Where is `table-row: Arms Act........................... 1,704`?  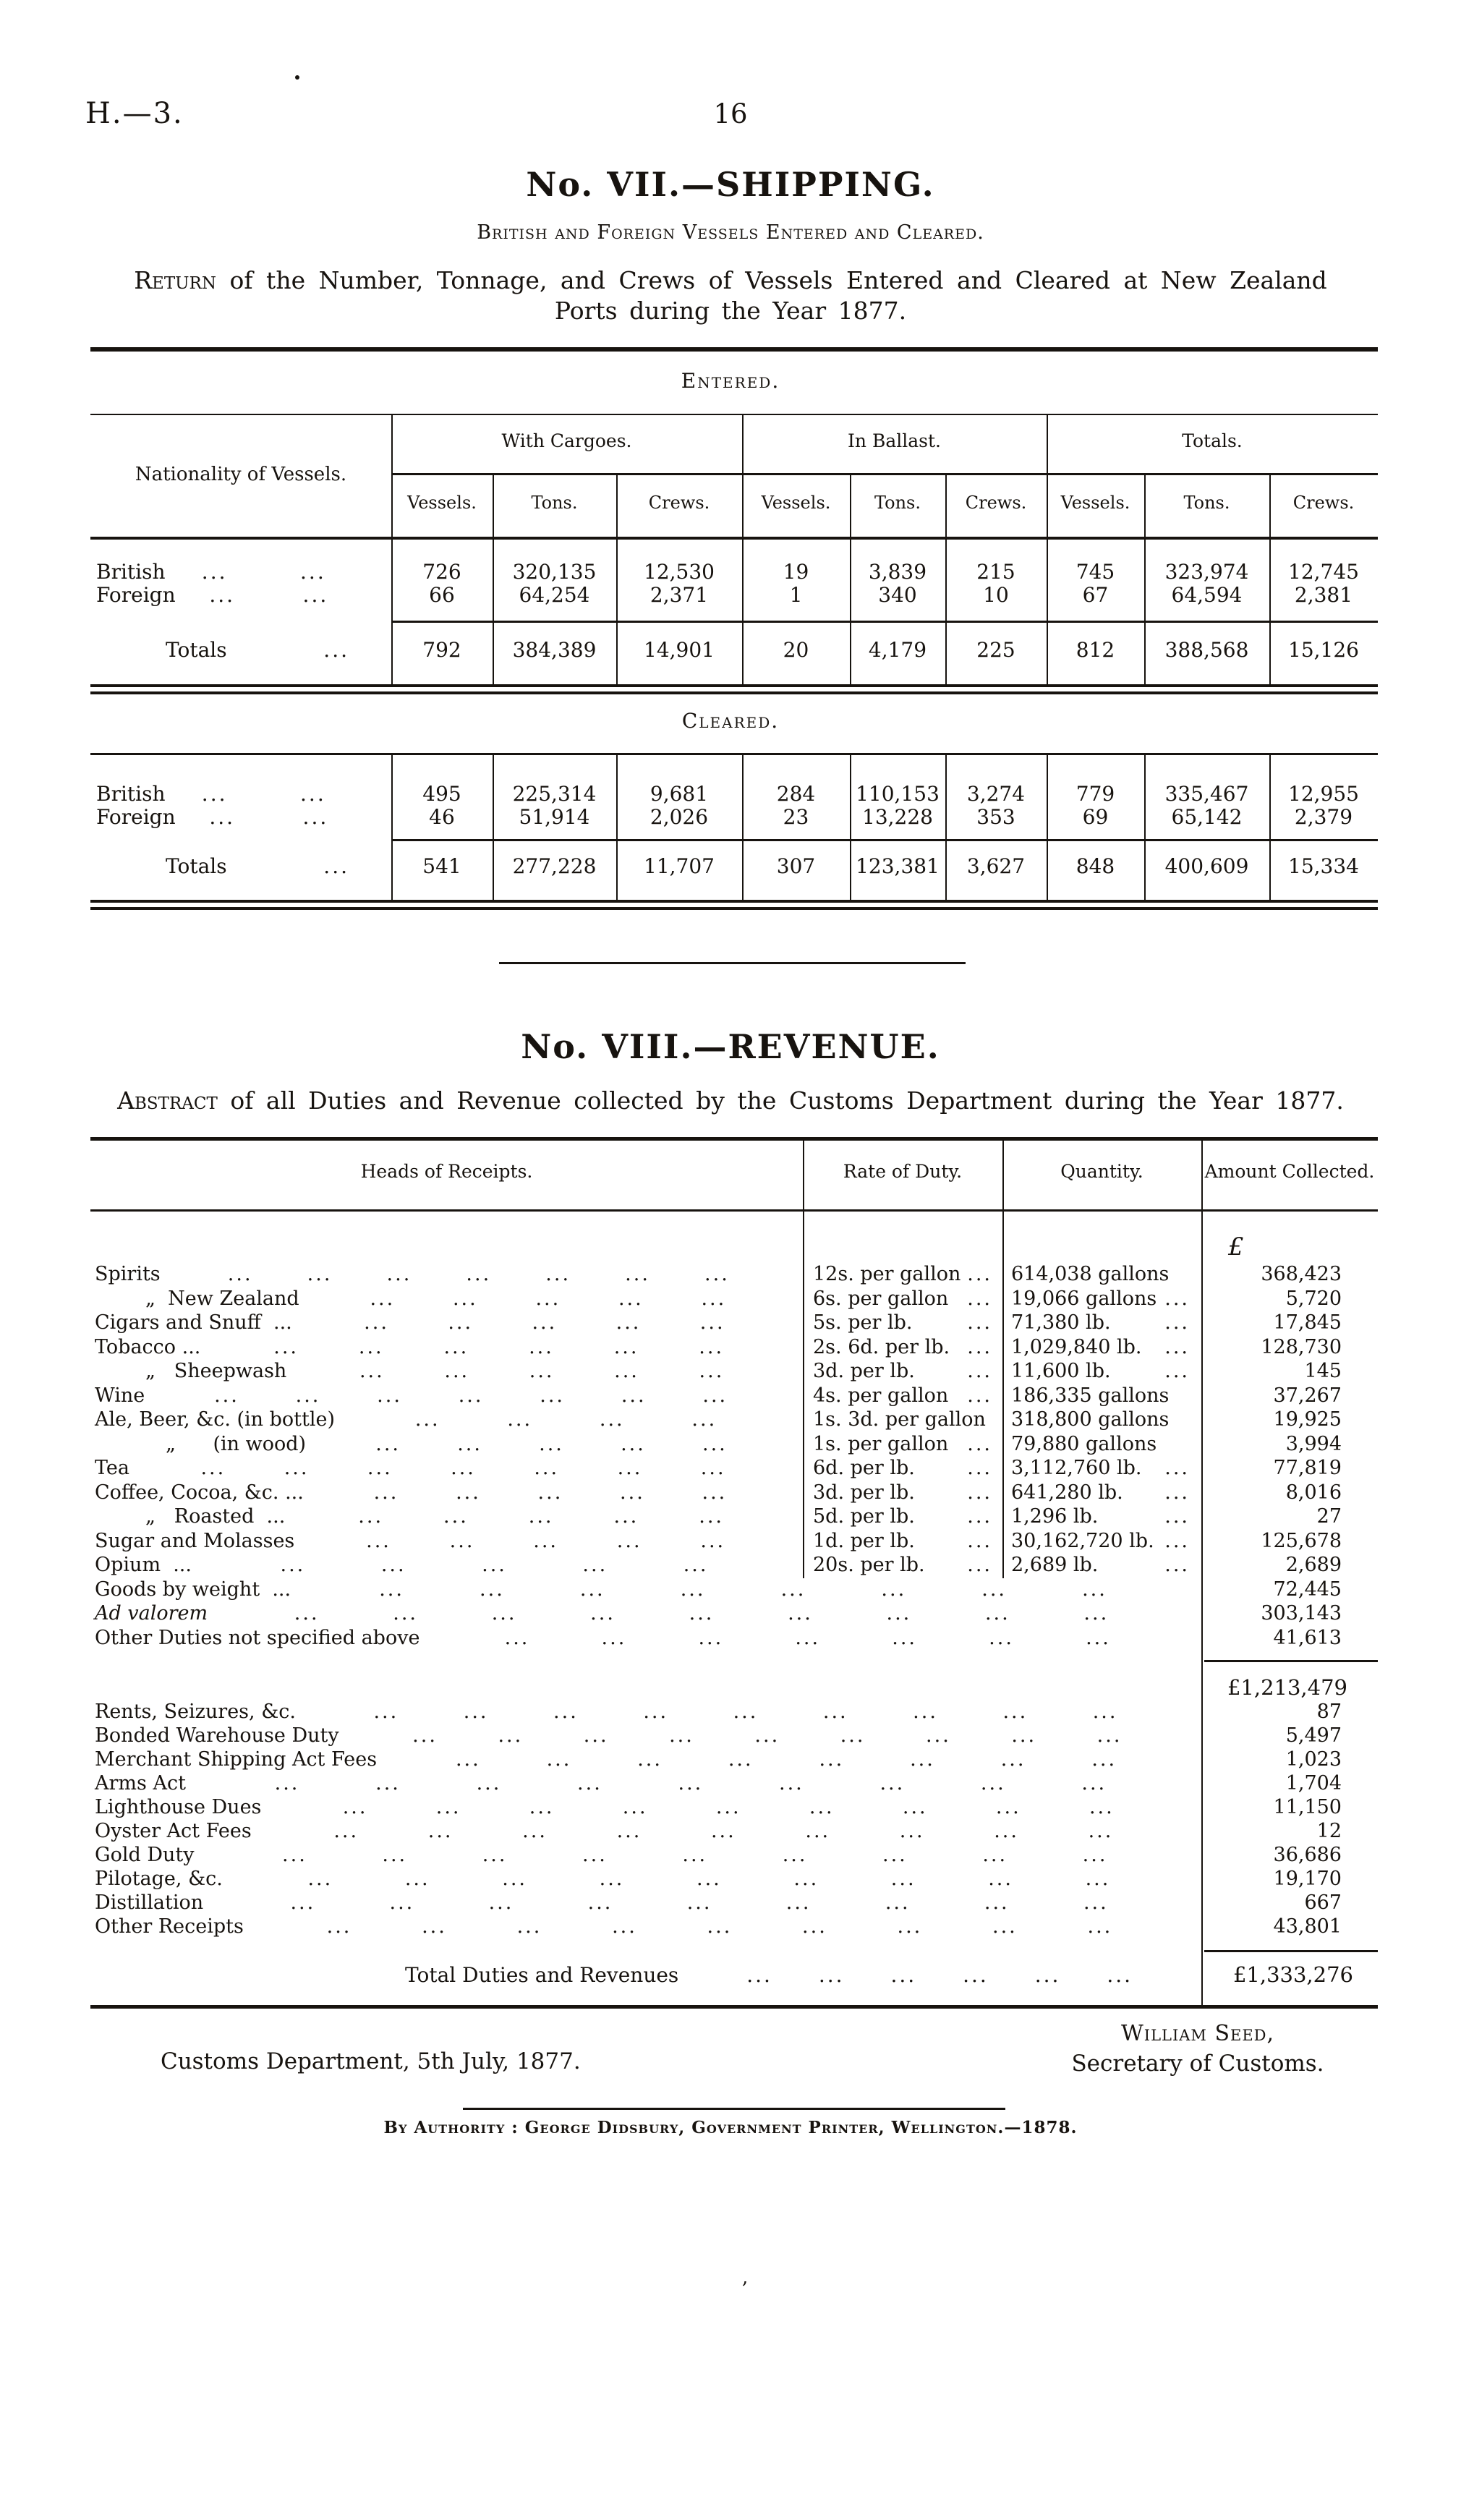
table-row: Arms Act........................... 1,704 is located at coordinates (734, 1783).